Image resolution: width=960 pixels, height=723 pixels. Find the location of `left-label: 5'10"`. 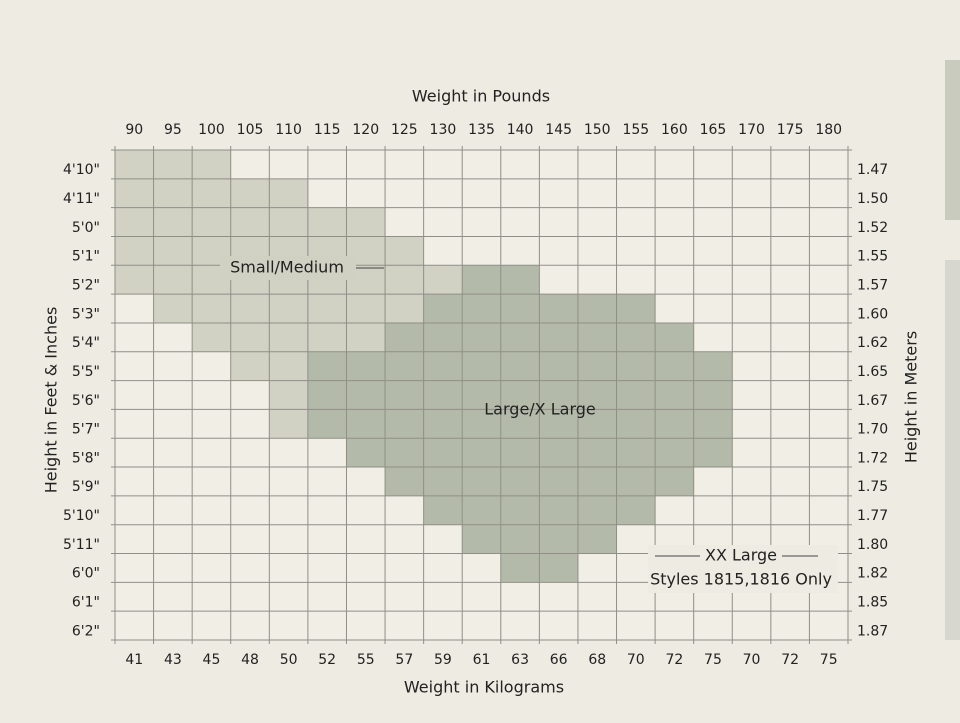

left-label: 5'10" is located at coordinates (81, 516).